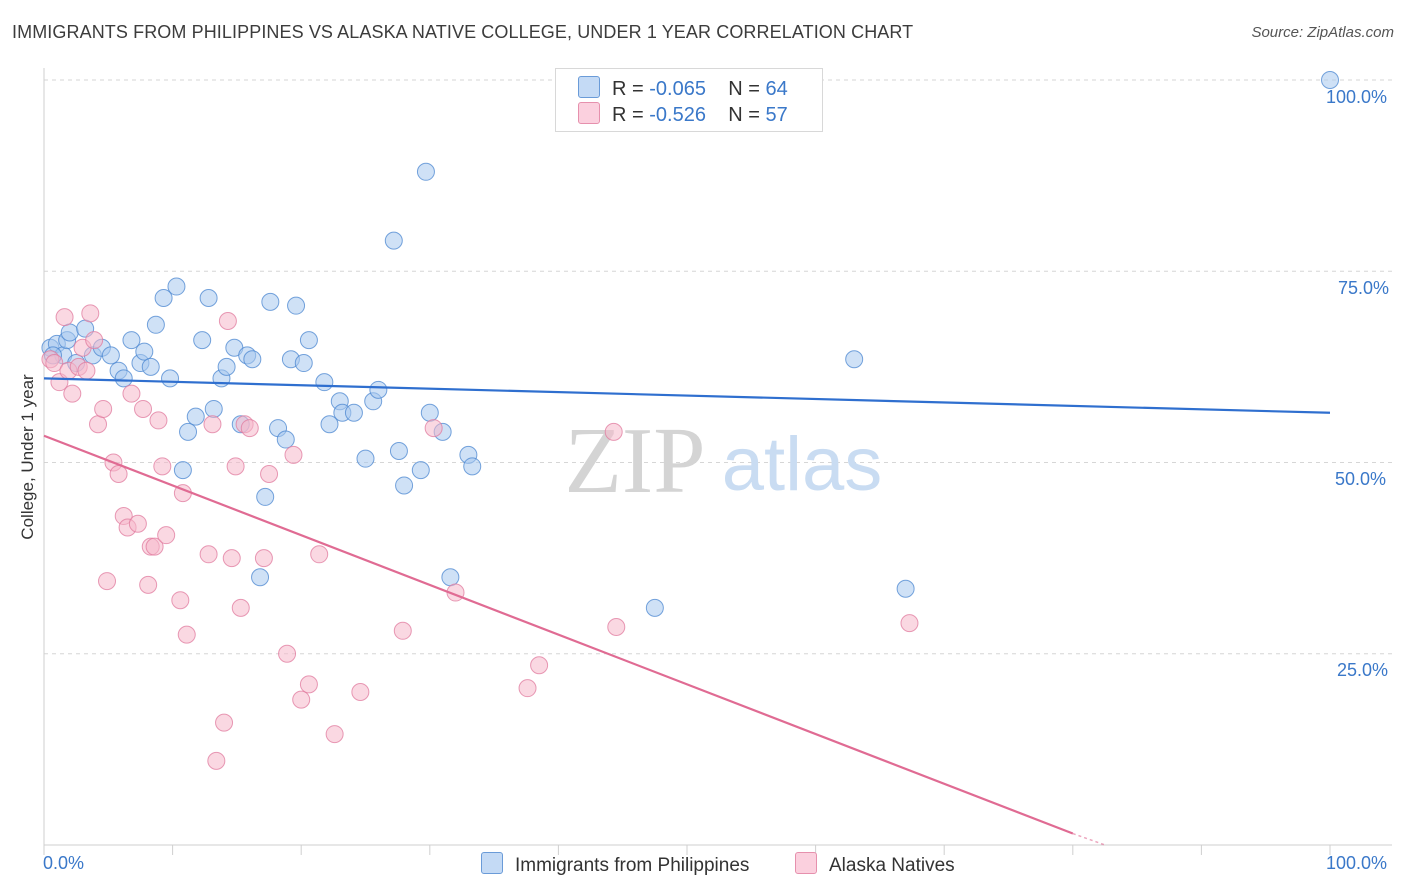 The image size is (1406, 892). Describe the element at coordinates (1089, 839) in the screenshot. I see `alaska-trend-extension` at that location.